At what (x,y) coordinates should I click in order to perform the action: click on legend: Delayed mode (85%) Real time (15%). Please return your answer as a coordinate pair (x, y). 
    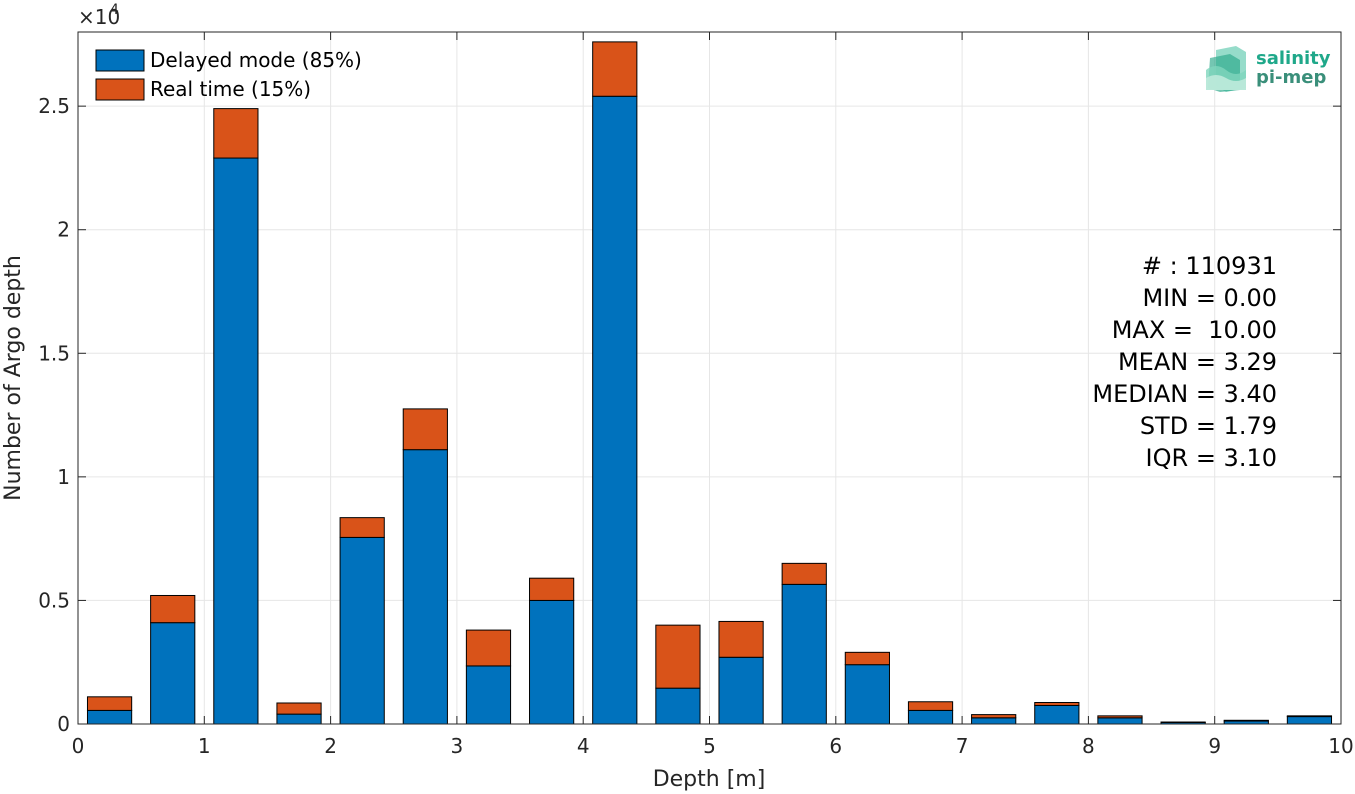
    Looking at the image, I should click on (228, 74).